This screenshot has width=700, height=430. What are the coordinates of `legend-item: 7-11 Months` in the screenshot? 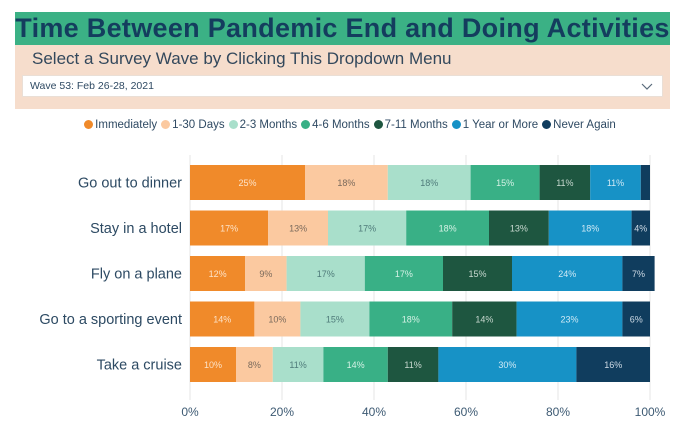 It's located at (410, 125).